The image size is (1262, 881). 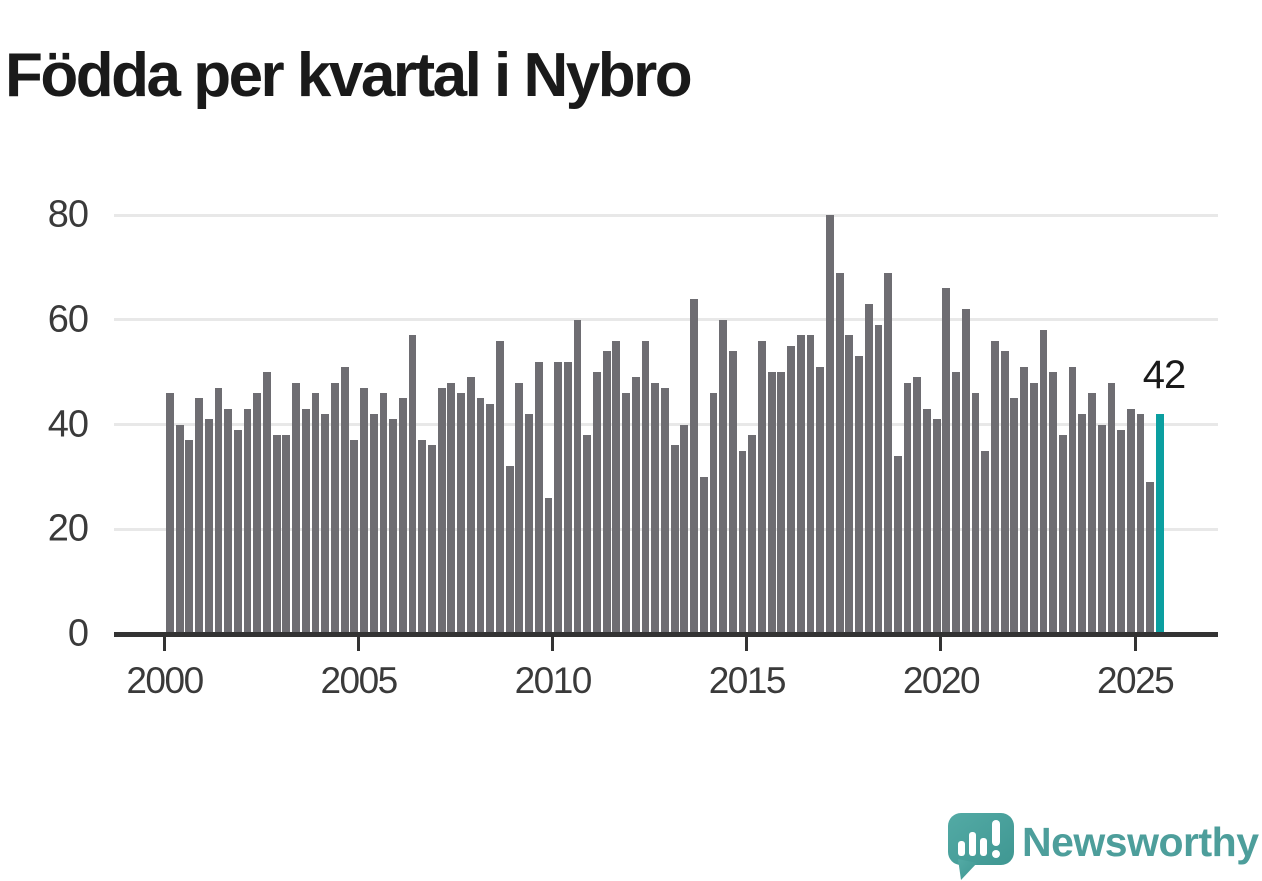 I want to click on y-axis-label-0: 0, so click(x=78, y=633).